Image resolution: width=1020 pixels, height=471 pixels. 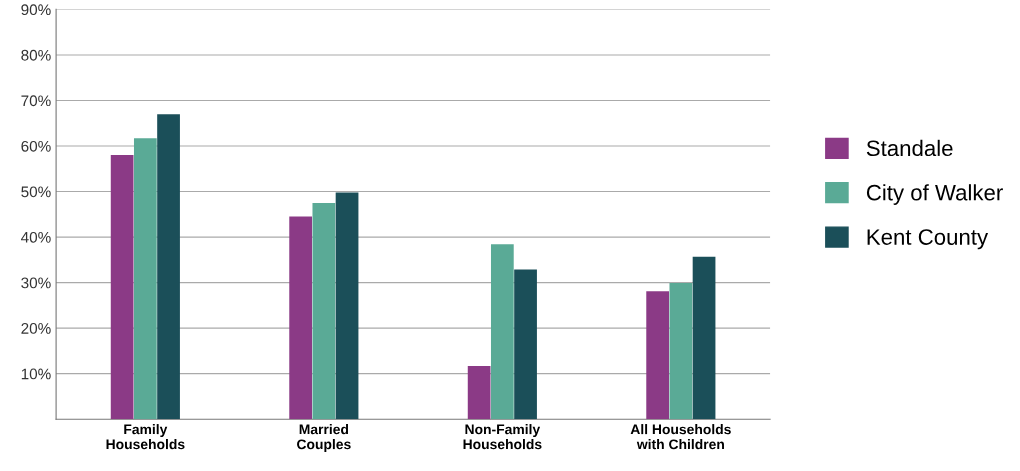 What do you see at coordinates (36, 328) in the screenshot?
I see `y-tick-label: 20%` at bounding box center [36, 328].